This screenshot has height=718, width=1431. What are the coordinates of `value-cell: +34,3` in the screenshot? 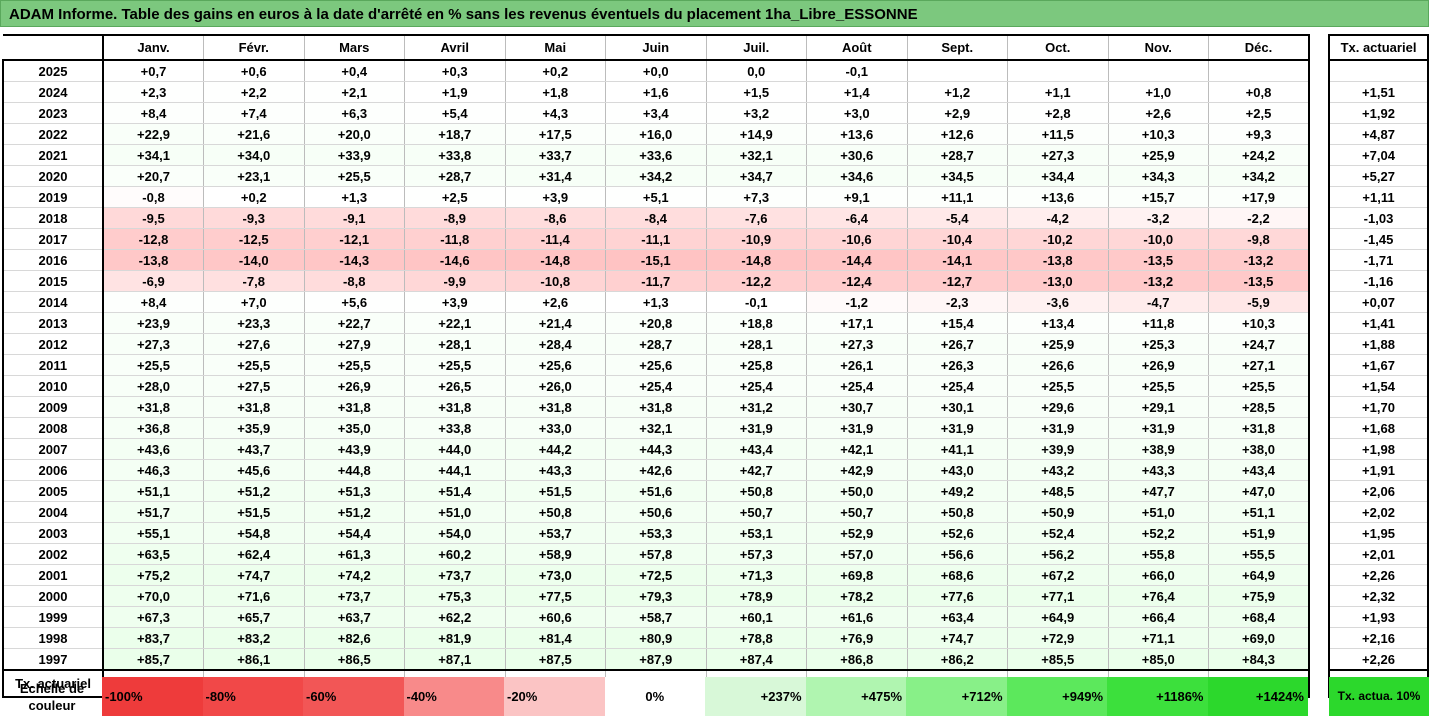 It's located at (1158, 176).